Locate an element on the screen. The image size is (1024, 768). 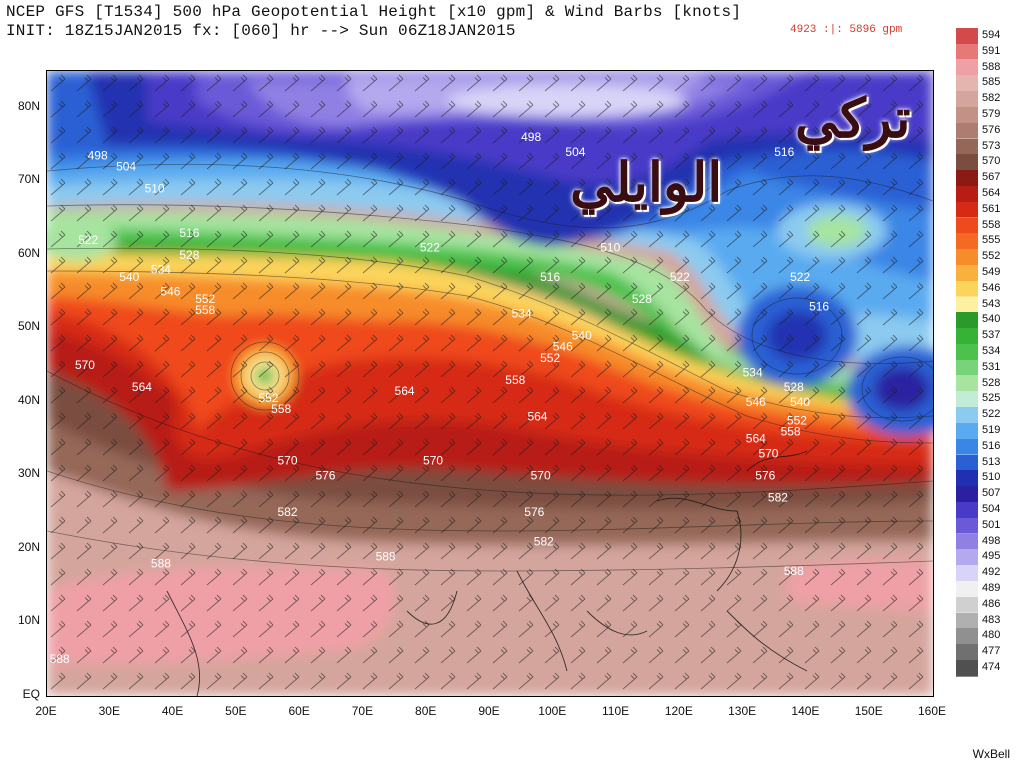
lat-label: 30N is located at coordinates (28, 473).